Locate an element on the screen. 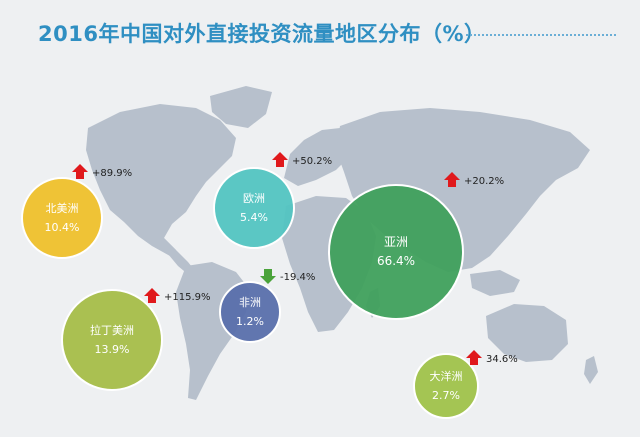 This screenshot has width=640, height=437. share-value-label: 1.2% is located at coordinates (250, 321).